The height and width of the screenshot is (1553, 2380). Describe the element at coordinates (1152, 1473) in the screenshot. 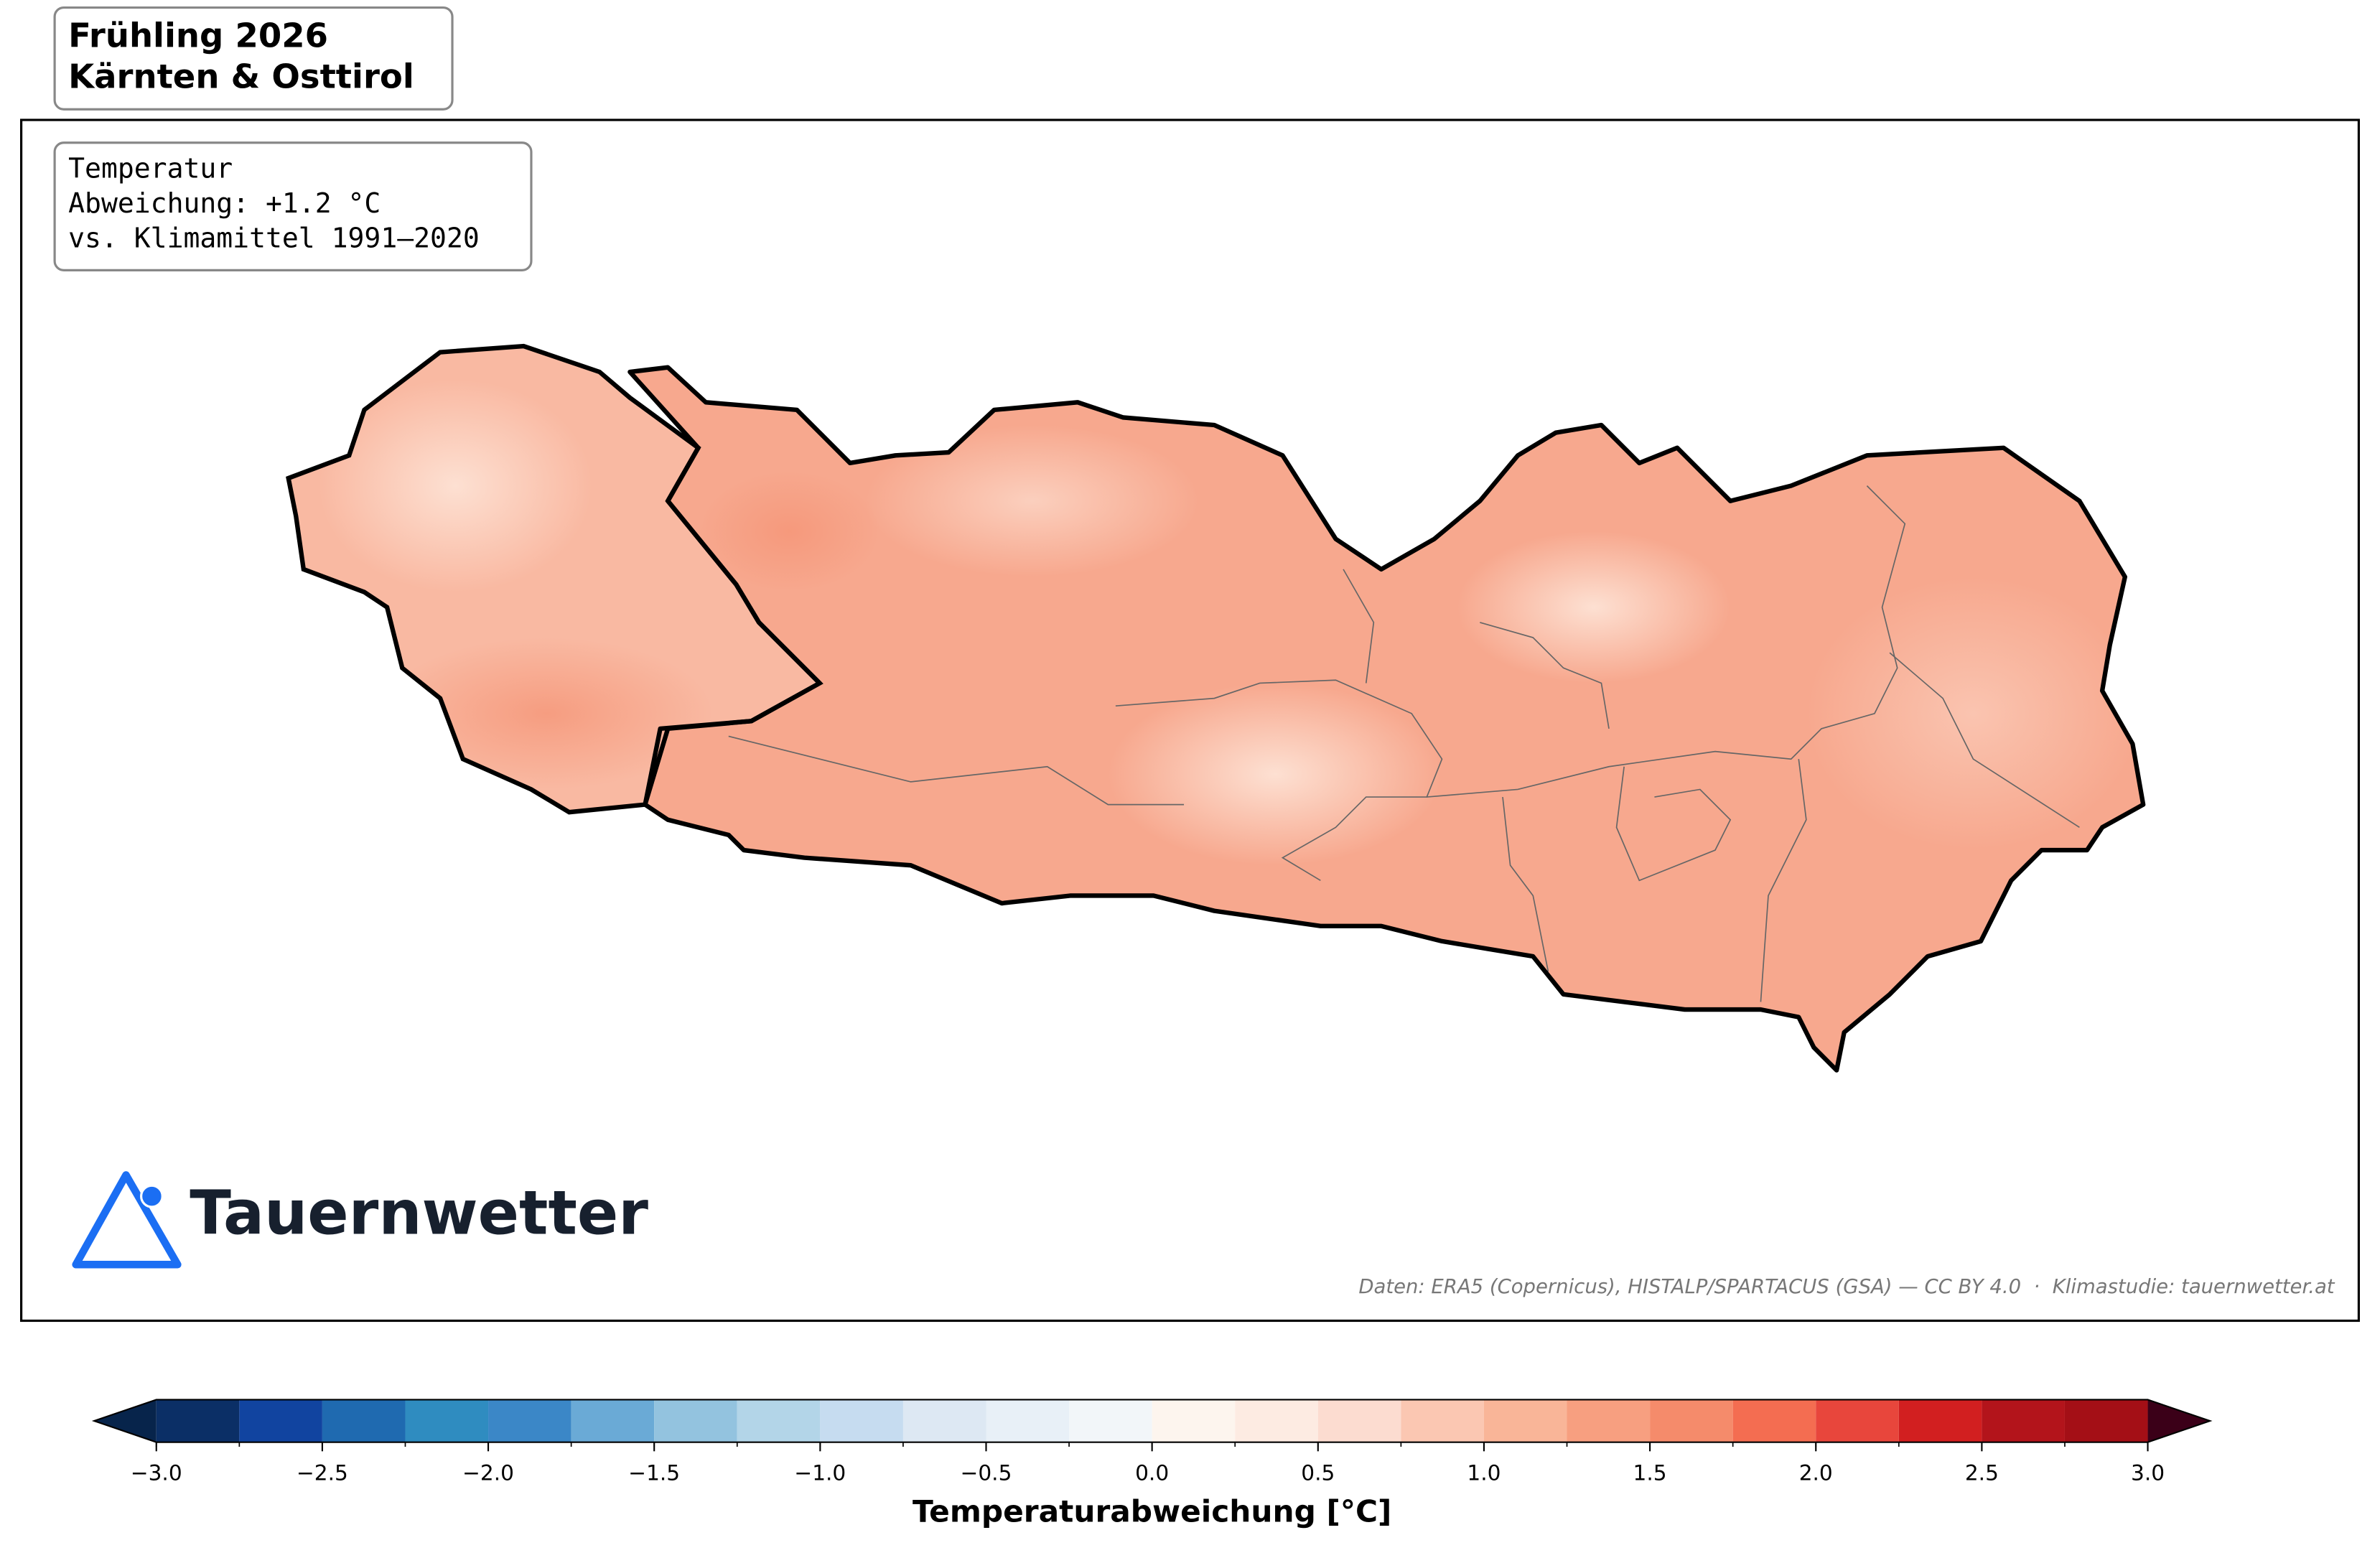

I see `colorbar-tick-label: 0.0` at that location.